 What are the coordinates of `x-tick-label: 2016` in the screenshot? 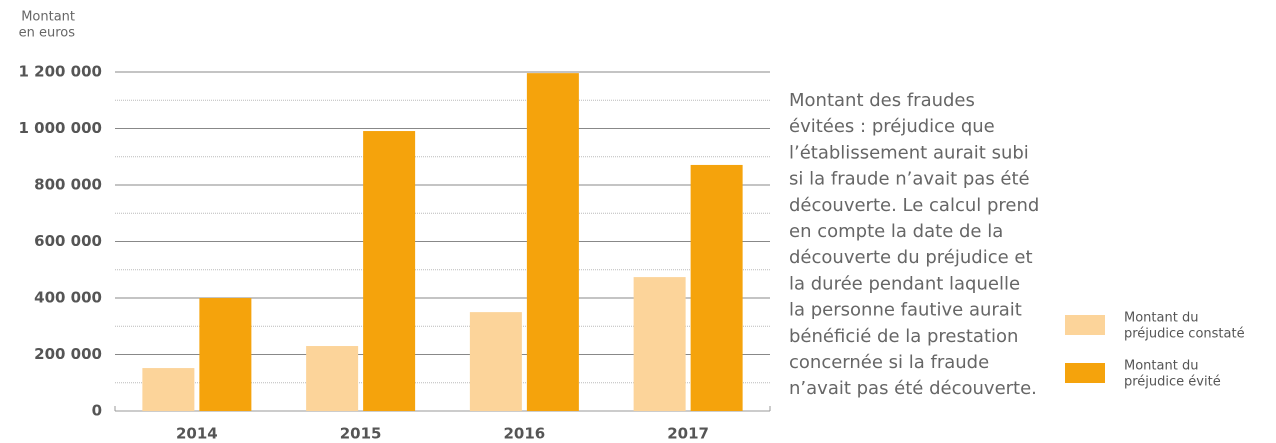 It's located at (525, 434).